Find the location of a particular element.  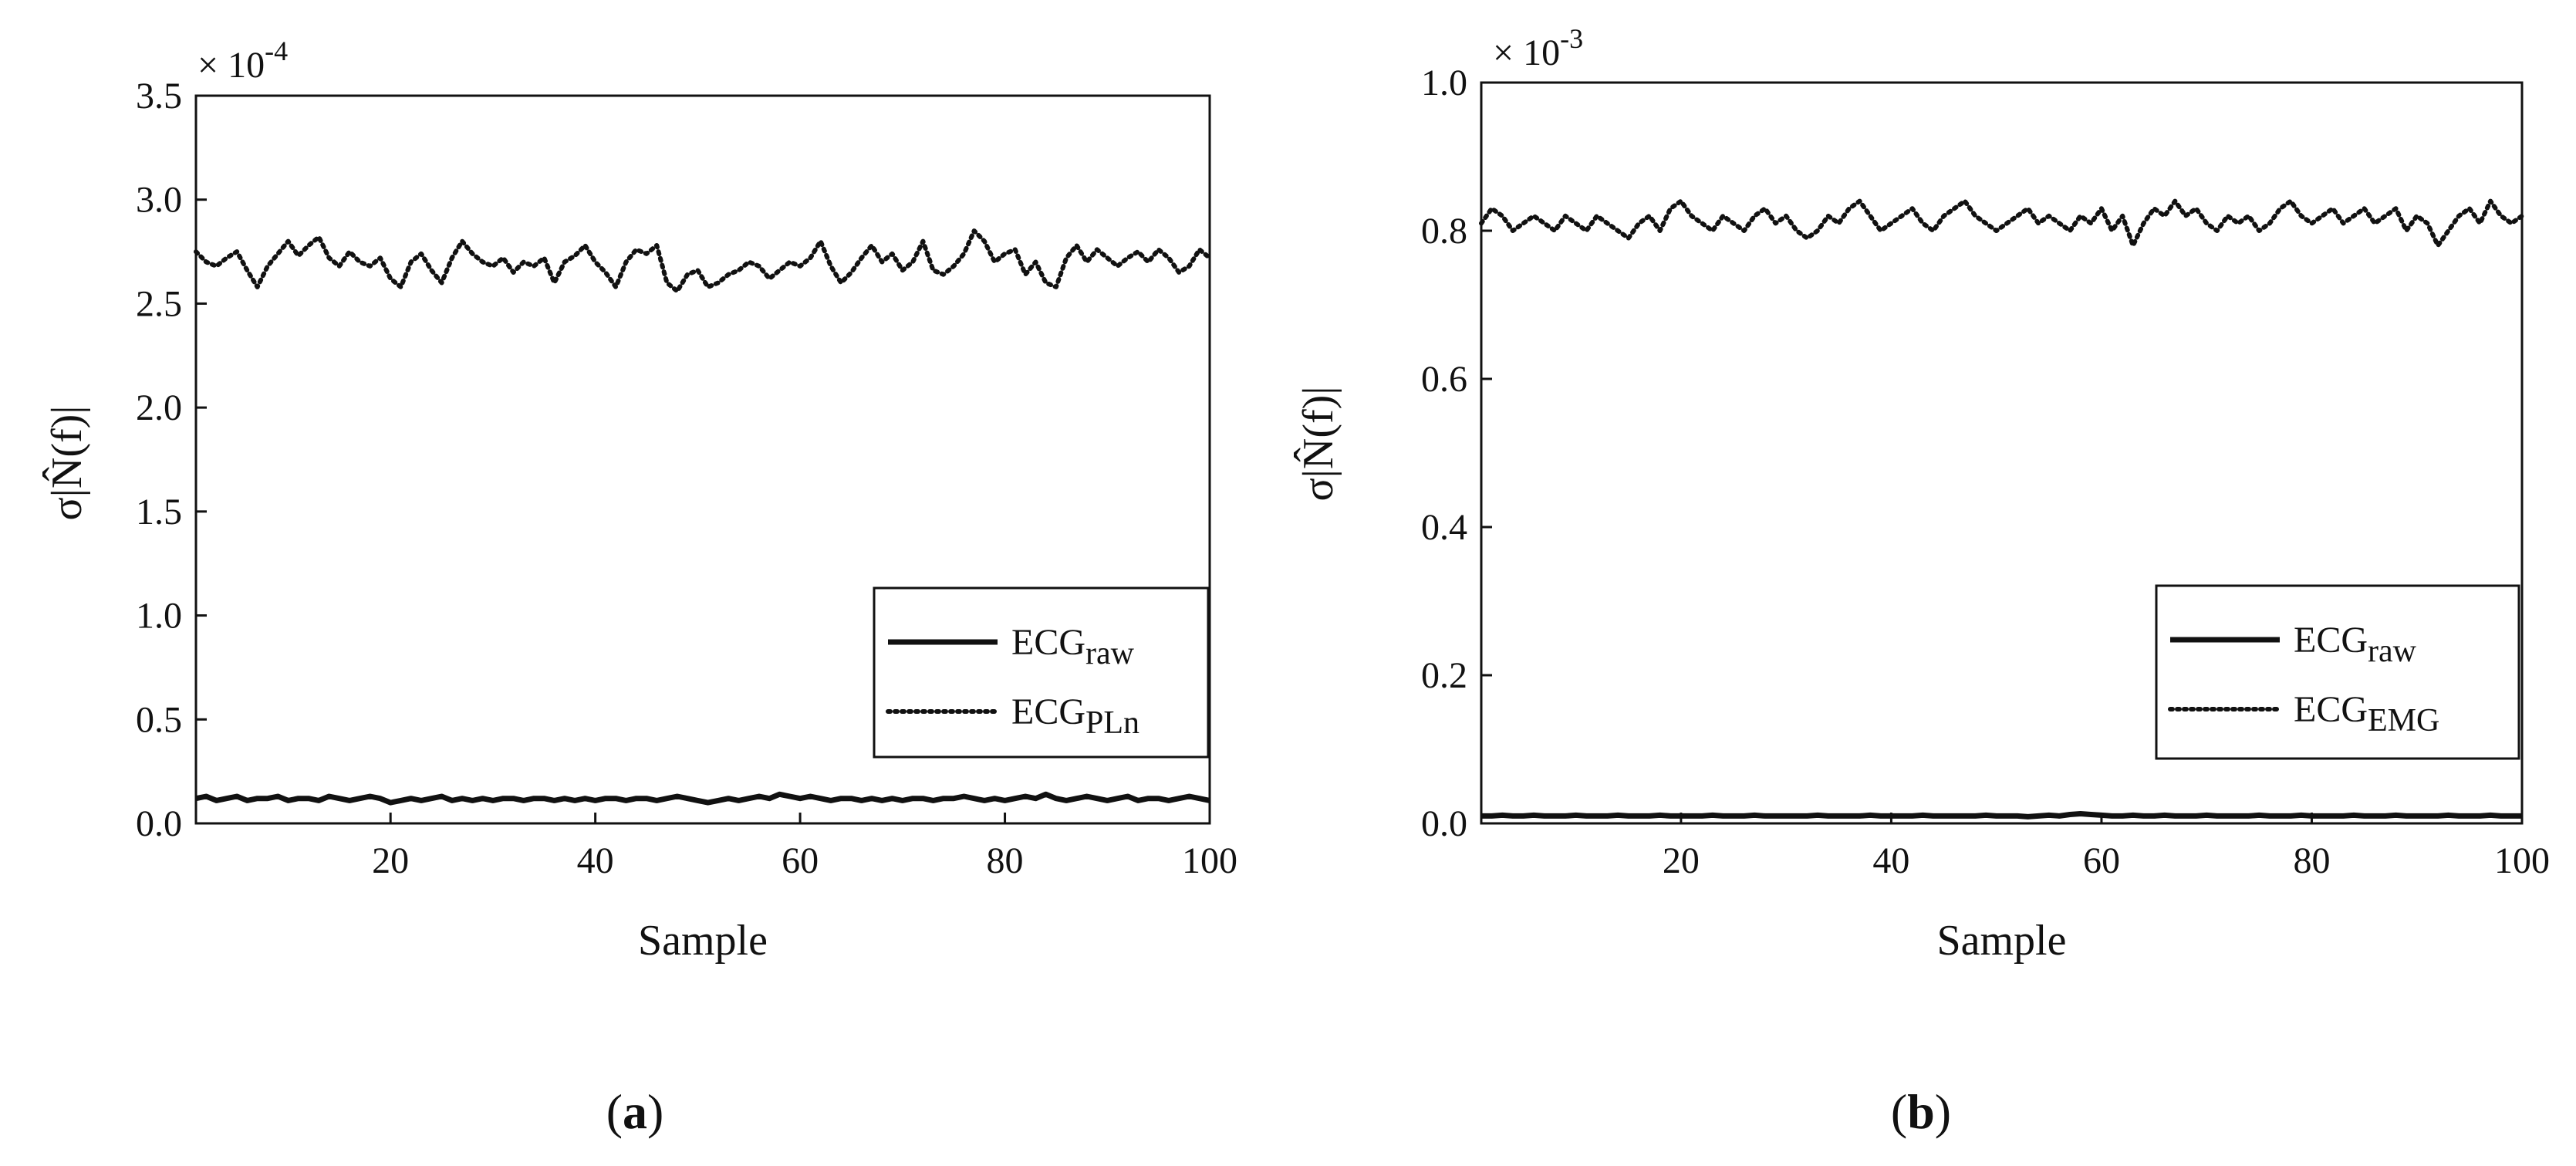

y-tick-label: 0.4 is located at coordinates (1444, 527).